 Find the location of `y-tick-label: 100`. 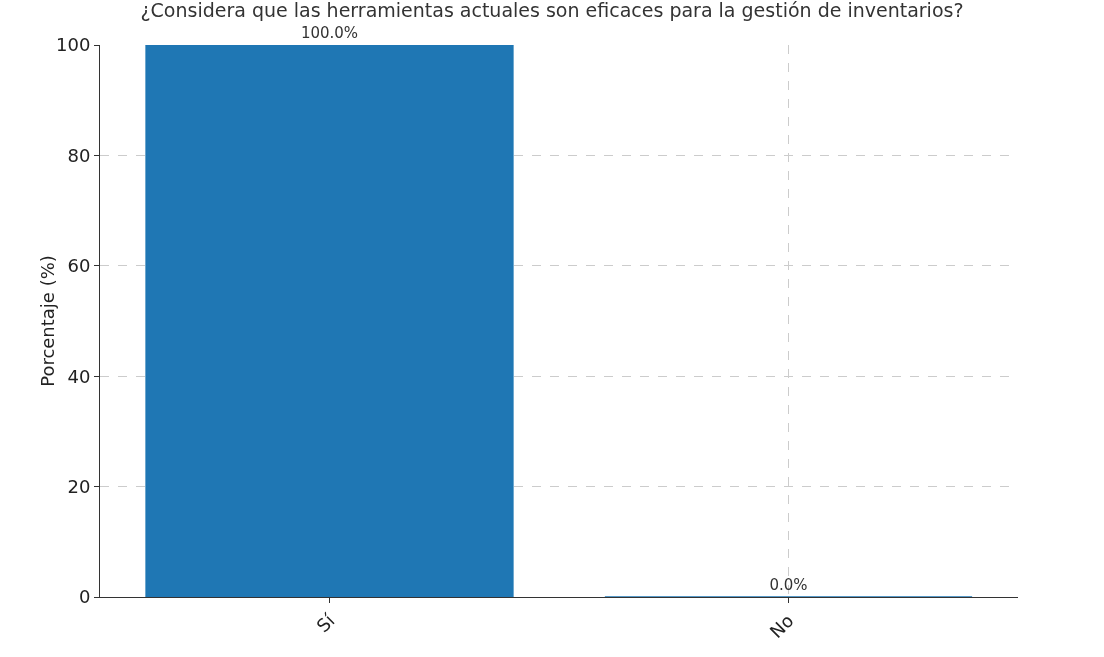

y-tick-label: 100 is located at coordinates (73, 45).